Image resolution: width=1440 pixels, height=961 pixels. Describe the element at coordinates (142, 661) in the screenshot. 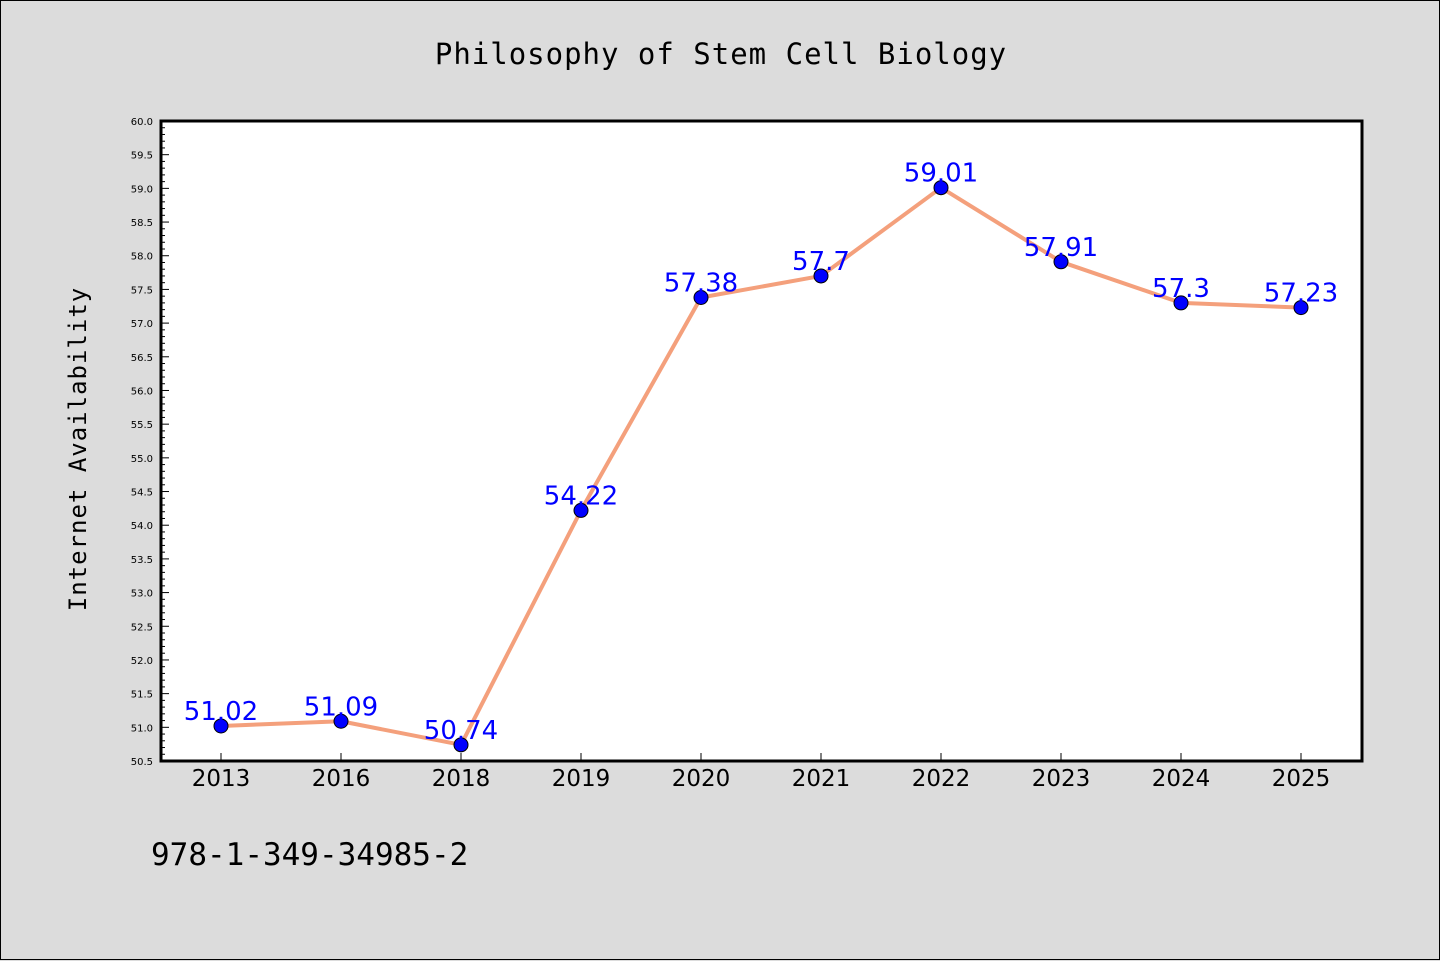

I see `y-tick-label: 52.0` at that location.